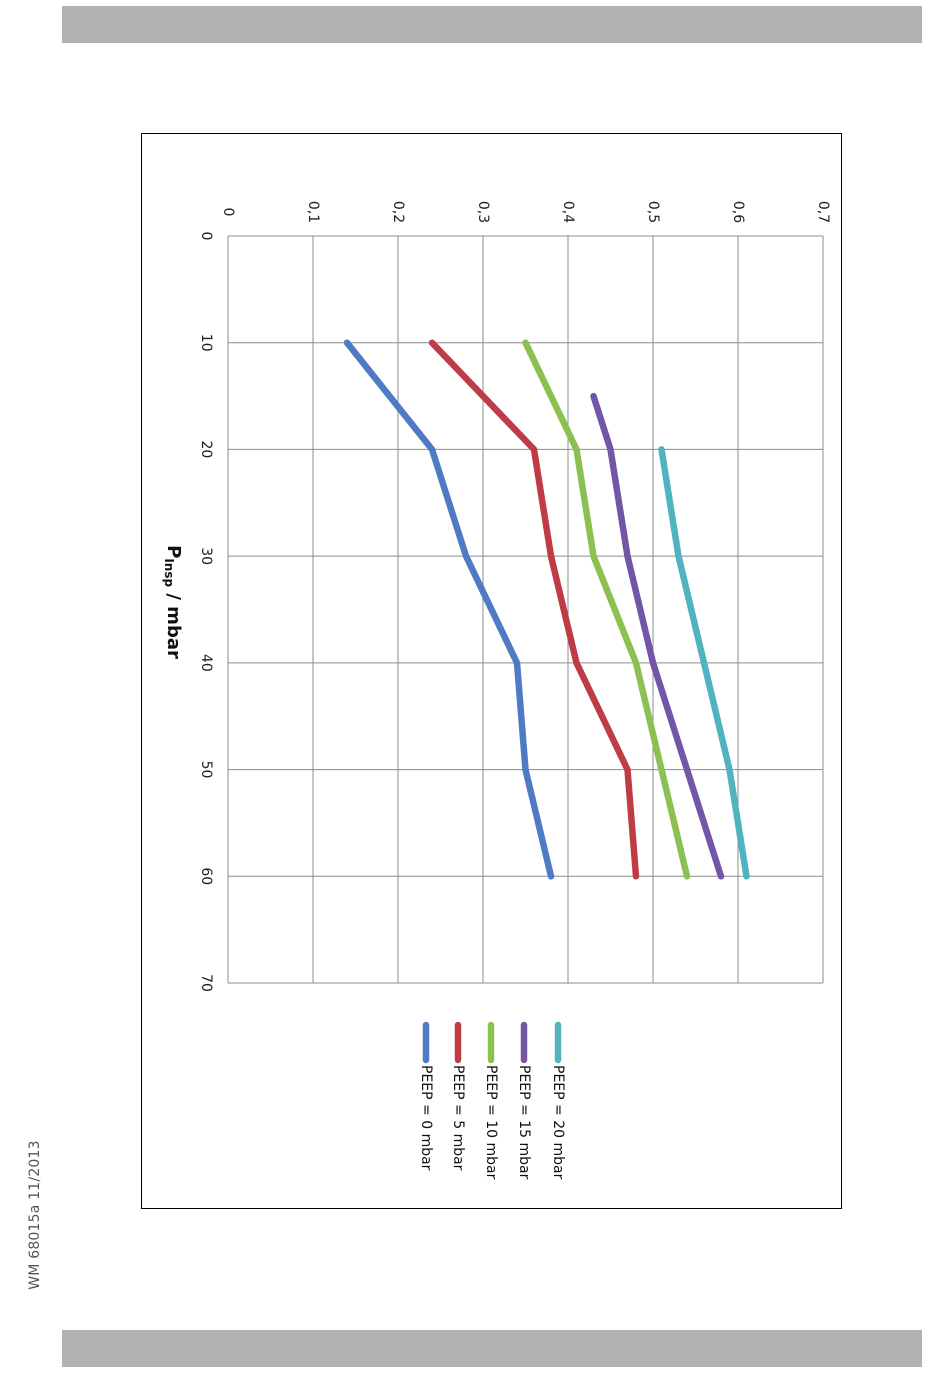 The width and height of the screenshot is (950, 1381). I want to click on legend-label-4: PEEP = 20 mbar, so click(558, 1122).